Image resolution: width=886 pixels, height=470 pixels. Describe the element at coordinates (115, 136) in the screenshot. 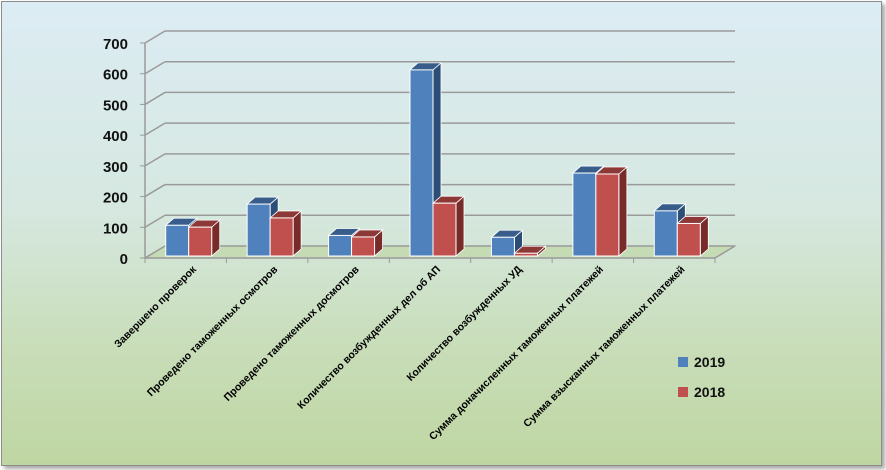

I see `y-tick-label: 400` at that location.